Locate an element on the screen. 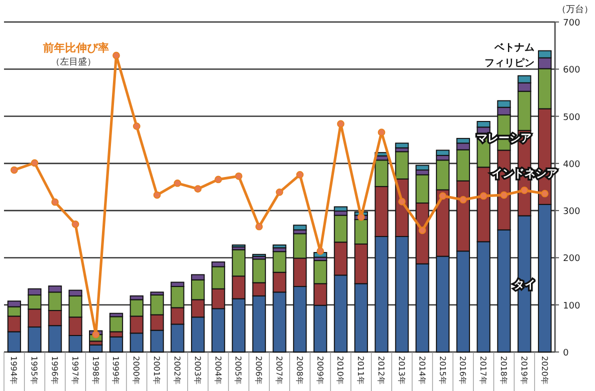 The width and height of the screenshot is (595, 391). x-tick-label: 2016年 is located at coordinates (463, 370).